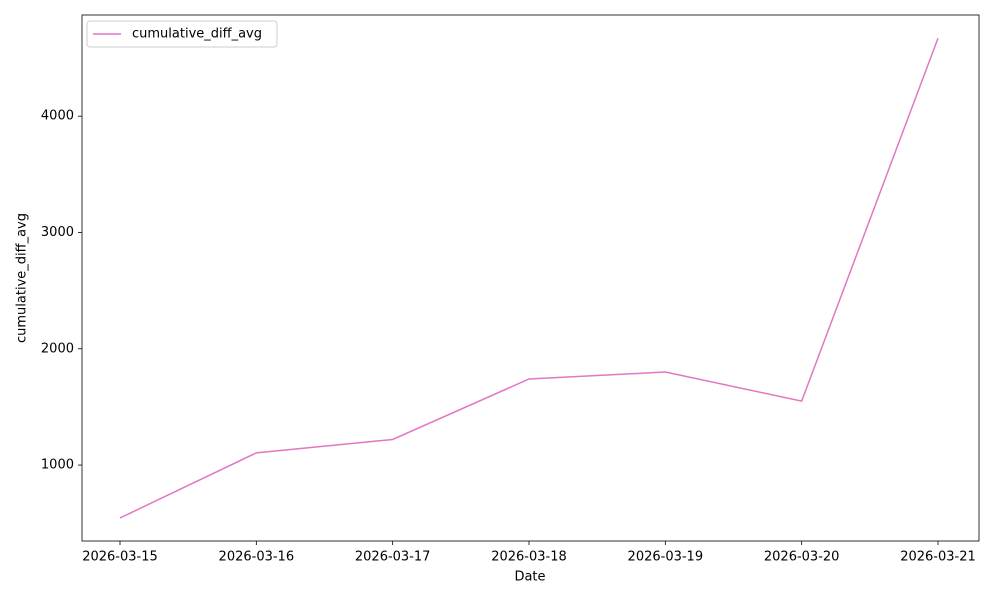 The width and height of the screenshot is (1000, 600). Describe the element at coordinates (257, 557) in the screenshot. I see `x-tick-label: 2026-03-16` at that location.